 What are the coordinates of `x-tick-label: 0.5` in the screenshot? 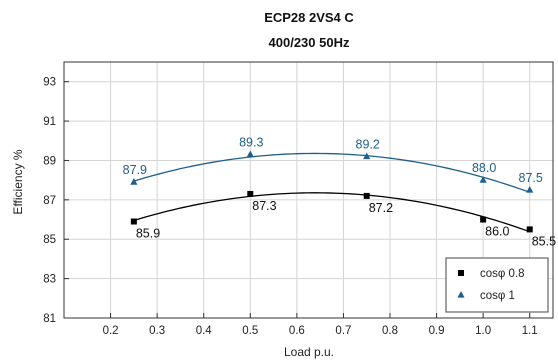 It's located at (250, 331).